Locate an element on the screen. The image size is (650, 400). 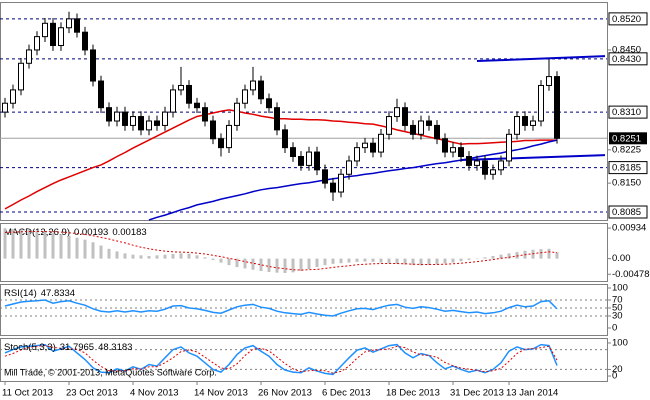
y-tick-label: 50 is located at coordinates (617, 308).